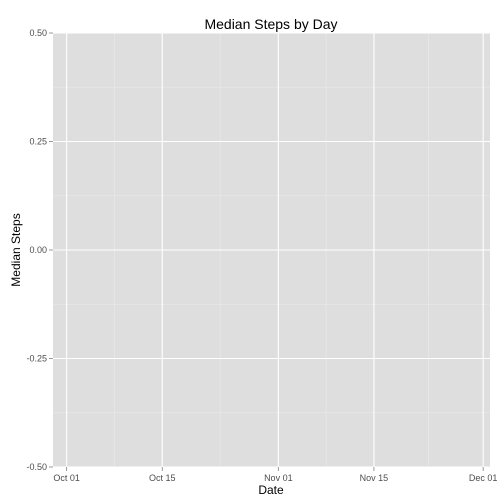  What do you see at coordinates (162, 478) in the screenshot?
I see `x-tick-label: Oct 15` at bounding box center [162, 478].